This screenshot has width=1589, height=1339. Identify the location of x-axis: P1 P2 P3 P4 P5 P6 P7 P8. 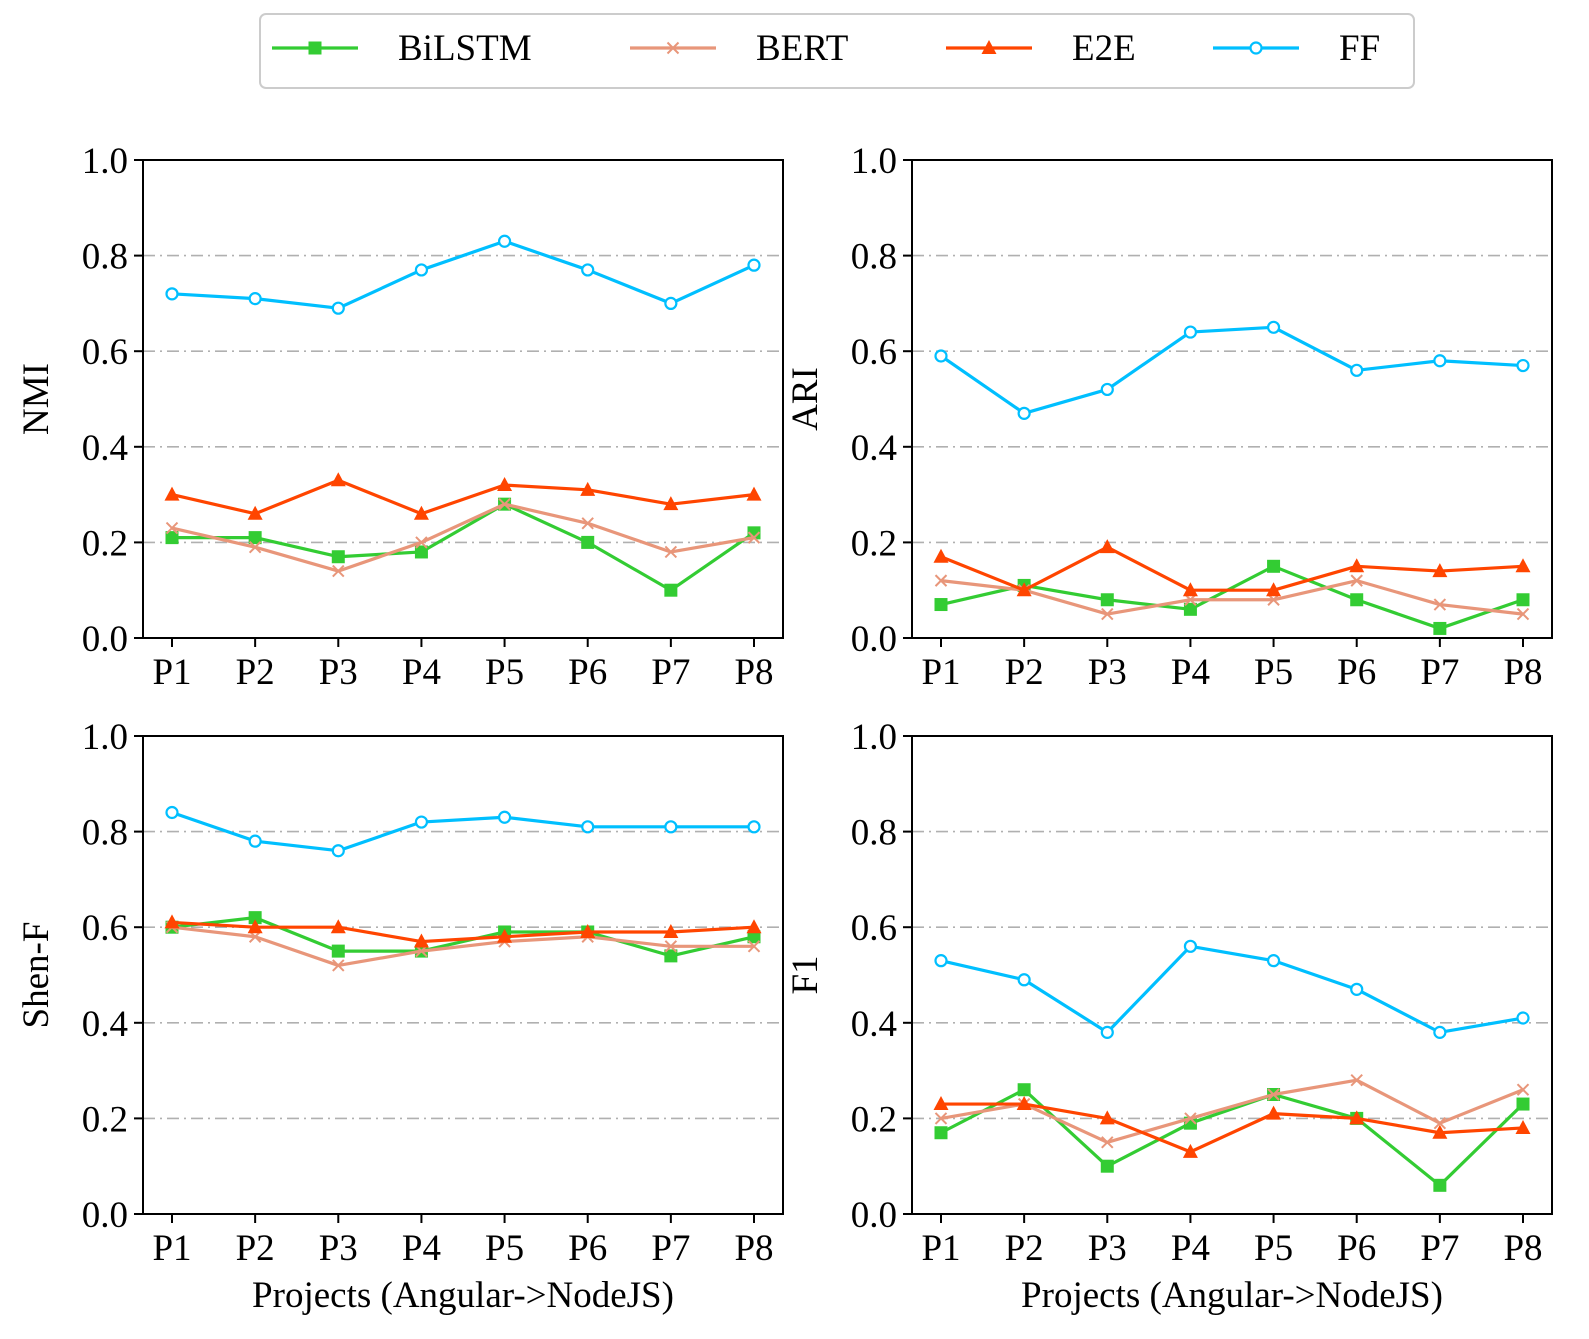
(1232, 665).